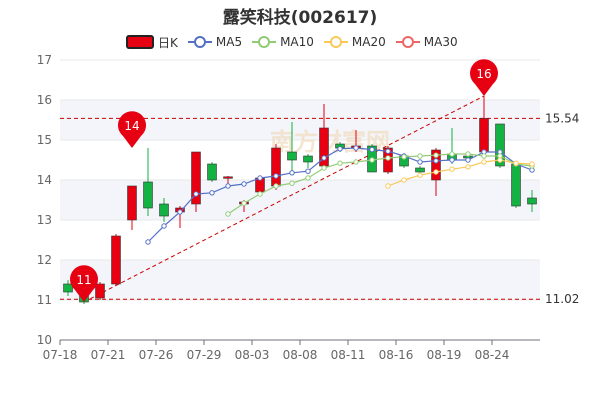 This screenshot has width=600, height=400. Describe the element at coordinates (152, 42) in the screenshot. I see `legend-item-日k: 日K` at that location.